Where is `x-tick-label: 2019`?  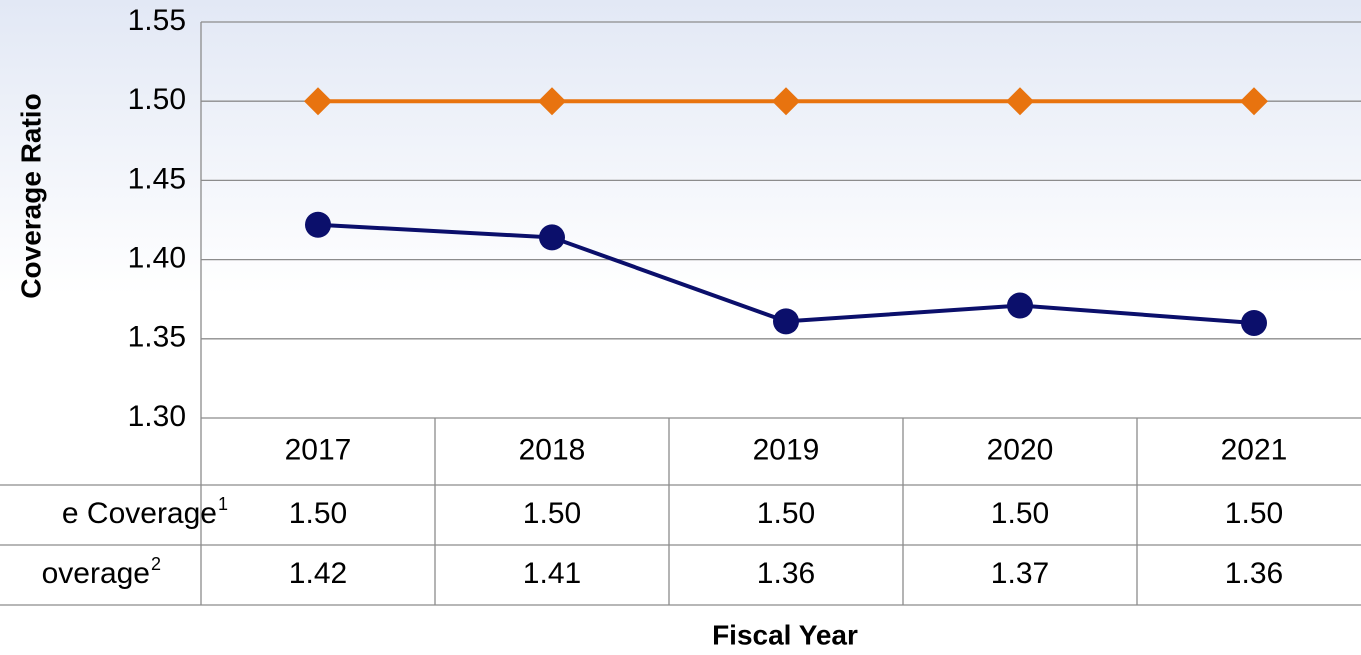 x-tick-label: 2019 is located at coordinates (786, 449).